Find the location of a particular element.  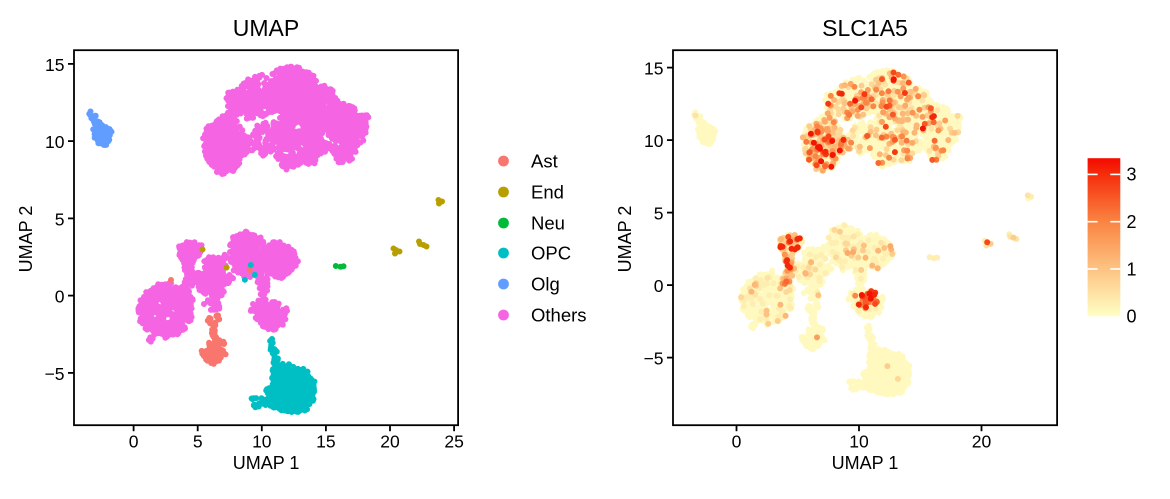

svg-text: End is located at coordinates (547, 191).